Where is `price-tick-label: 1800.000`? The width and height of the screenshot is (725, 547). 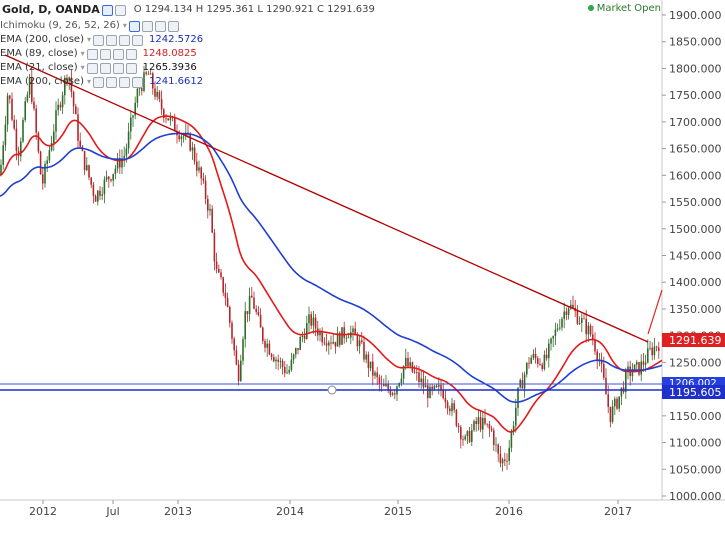 price-tick-label: 1800.000 is located at coordinates (695, 68).